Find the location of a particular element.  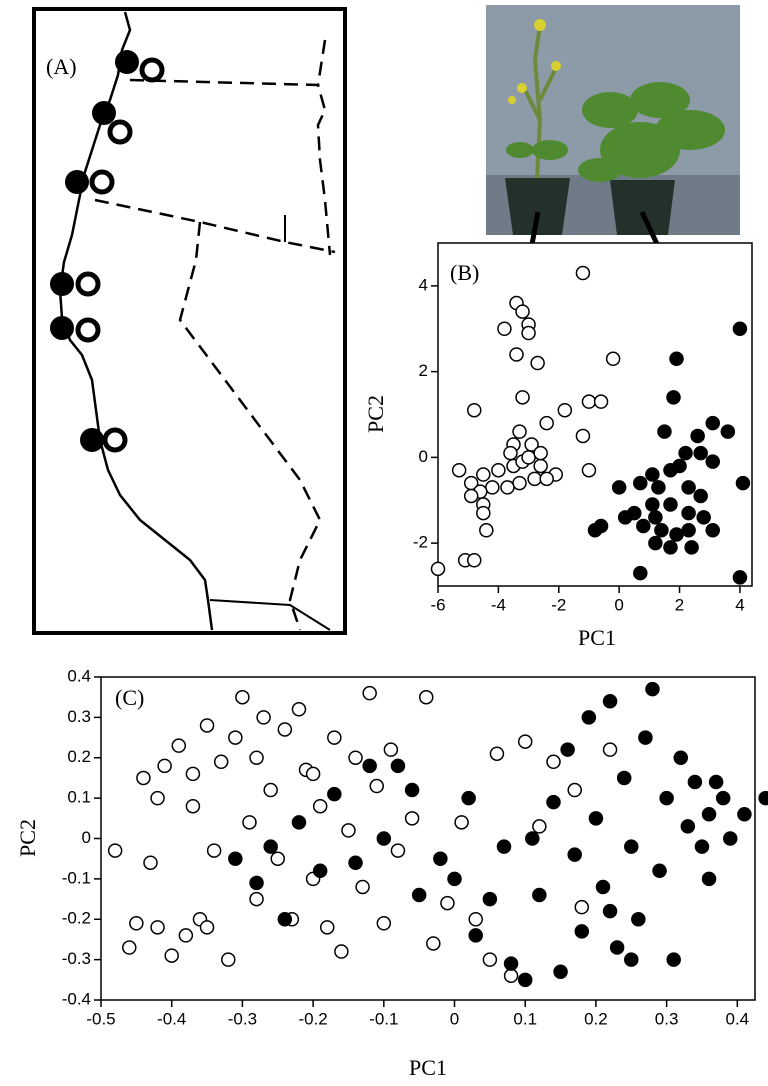

y-tick-label: -0.3 is located at coordinates (76, 958).